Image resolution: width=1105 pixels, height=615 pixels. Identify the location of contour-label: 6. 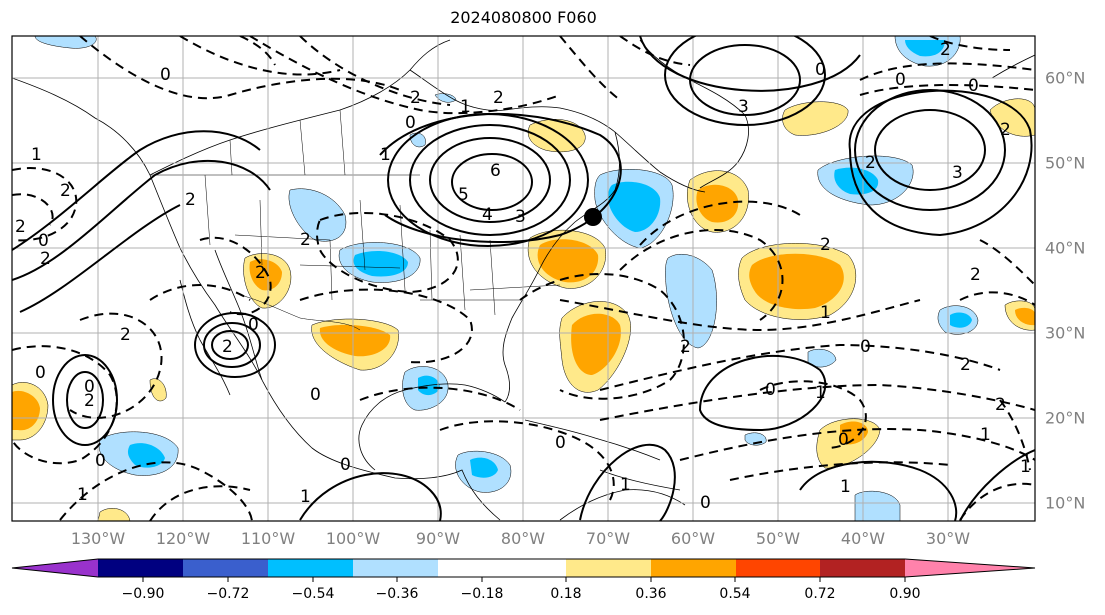
(495, 171).